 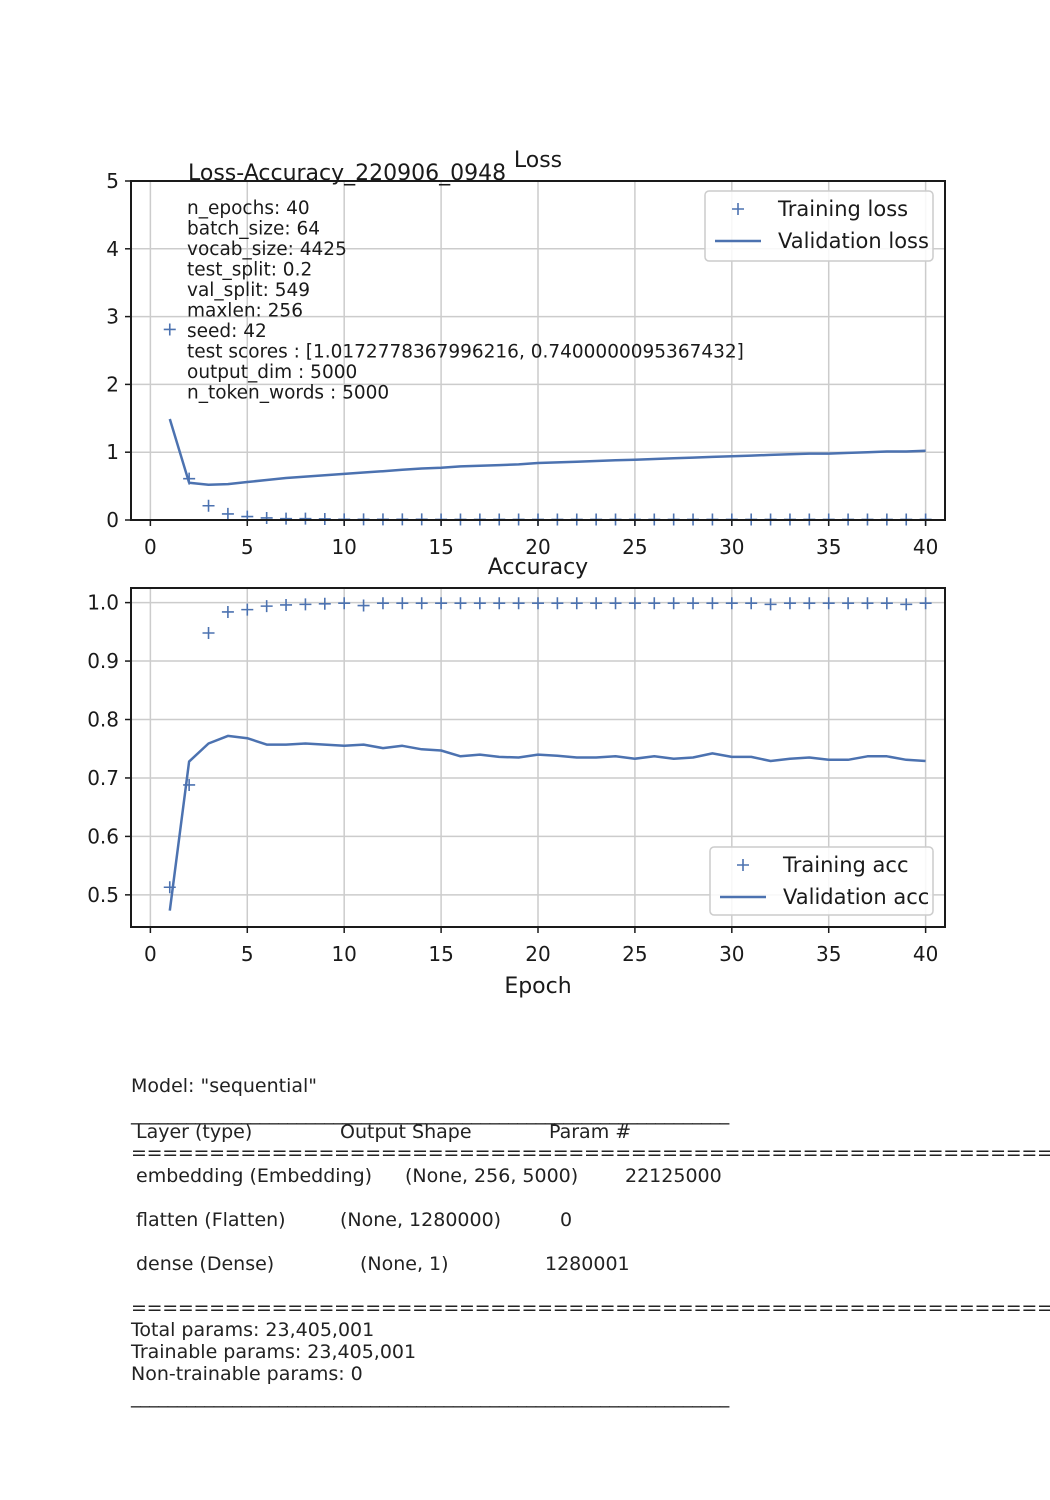 I want to click on info-line: batch_size: 64, so click(x=253, y=229).